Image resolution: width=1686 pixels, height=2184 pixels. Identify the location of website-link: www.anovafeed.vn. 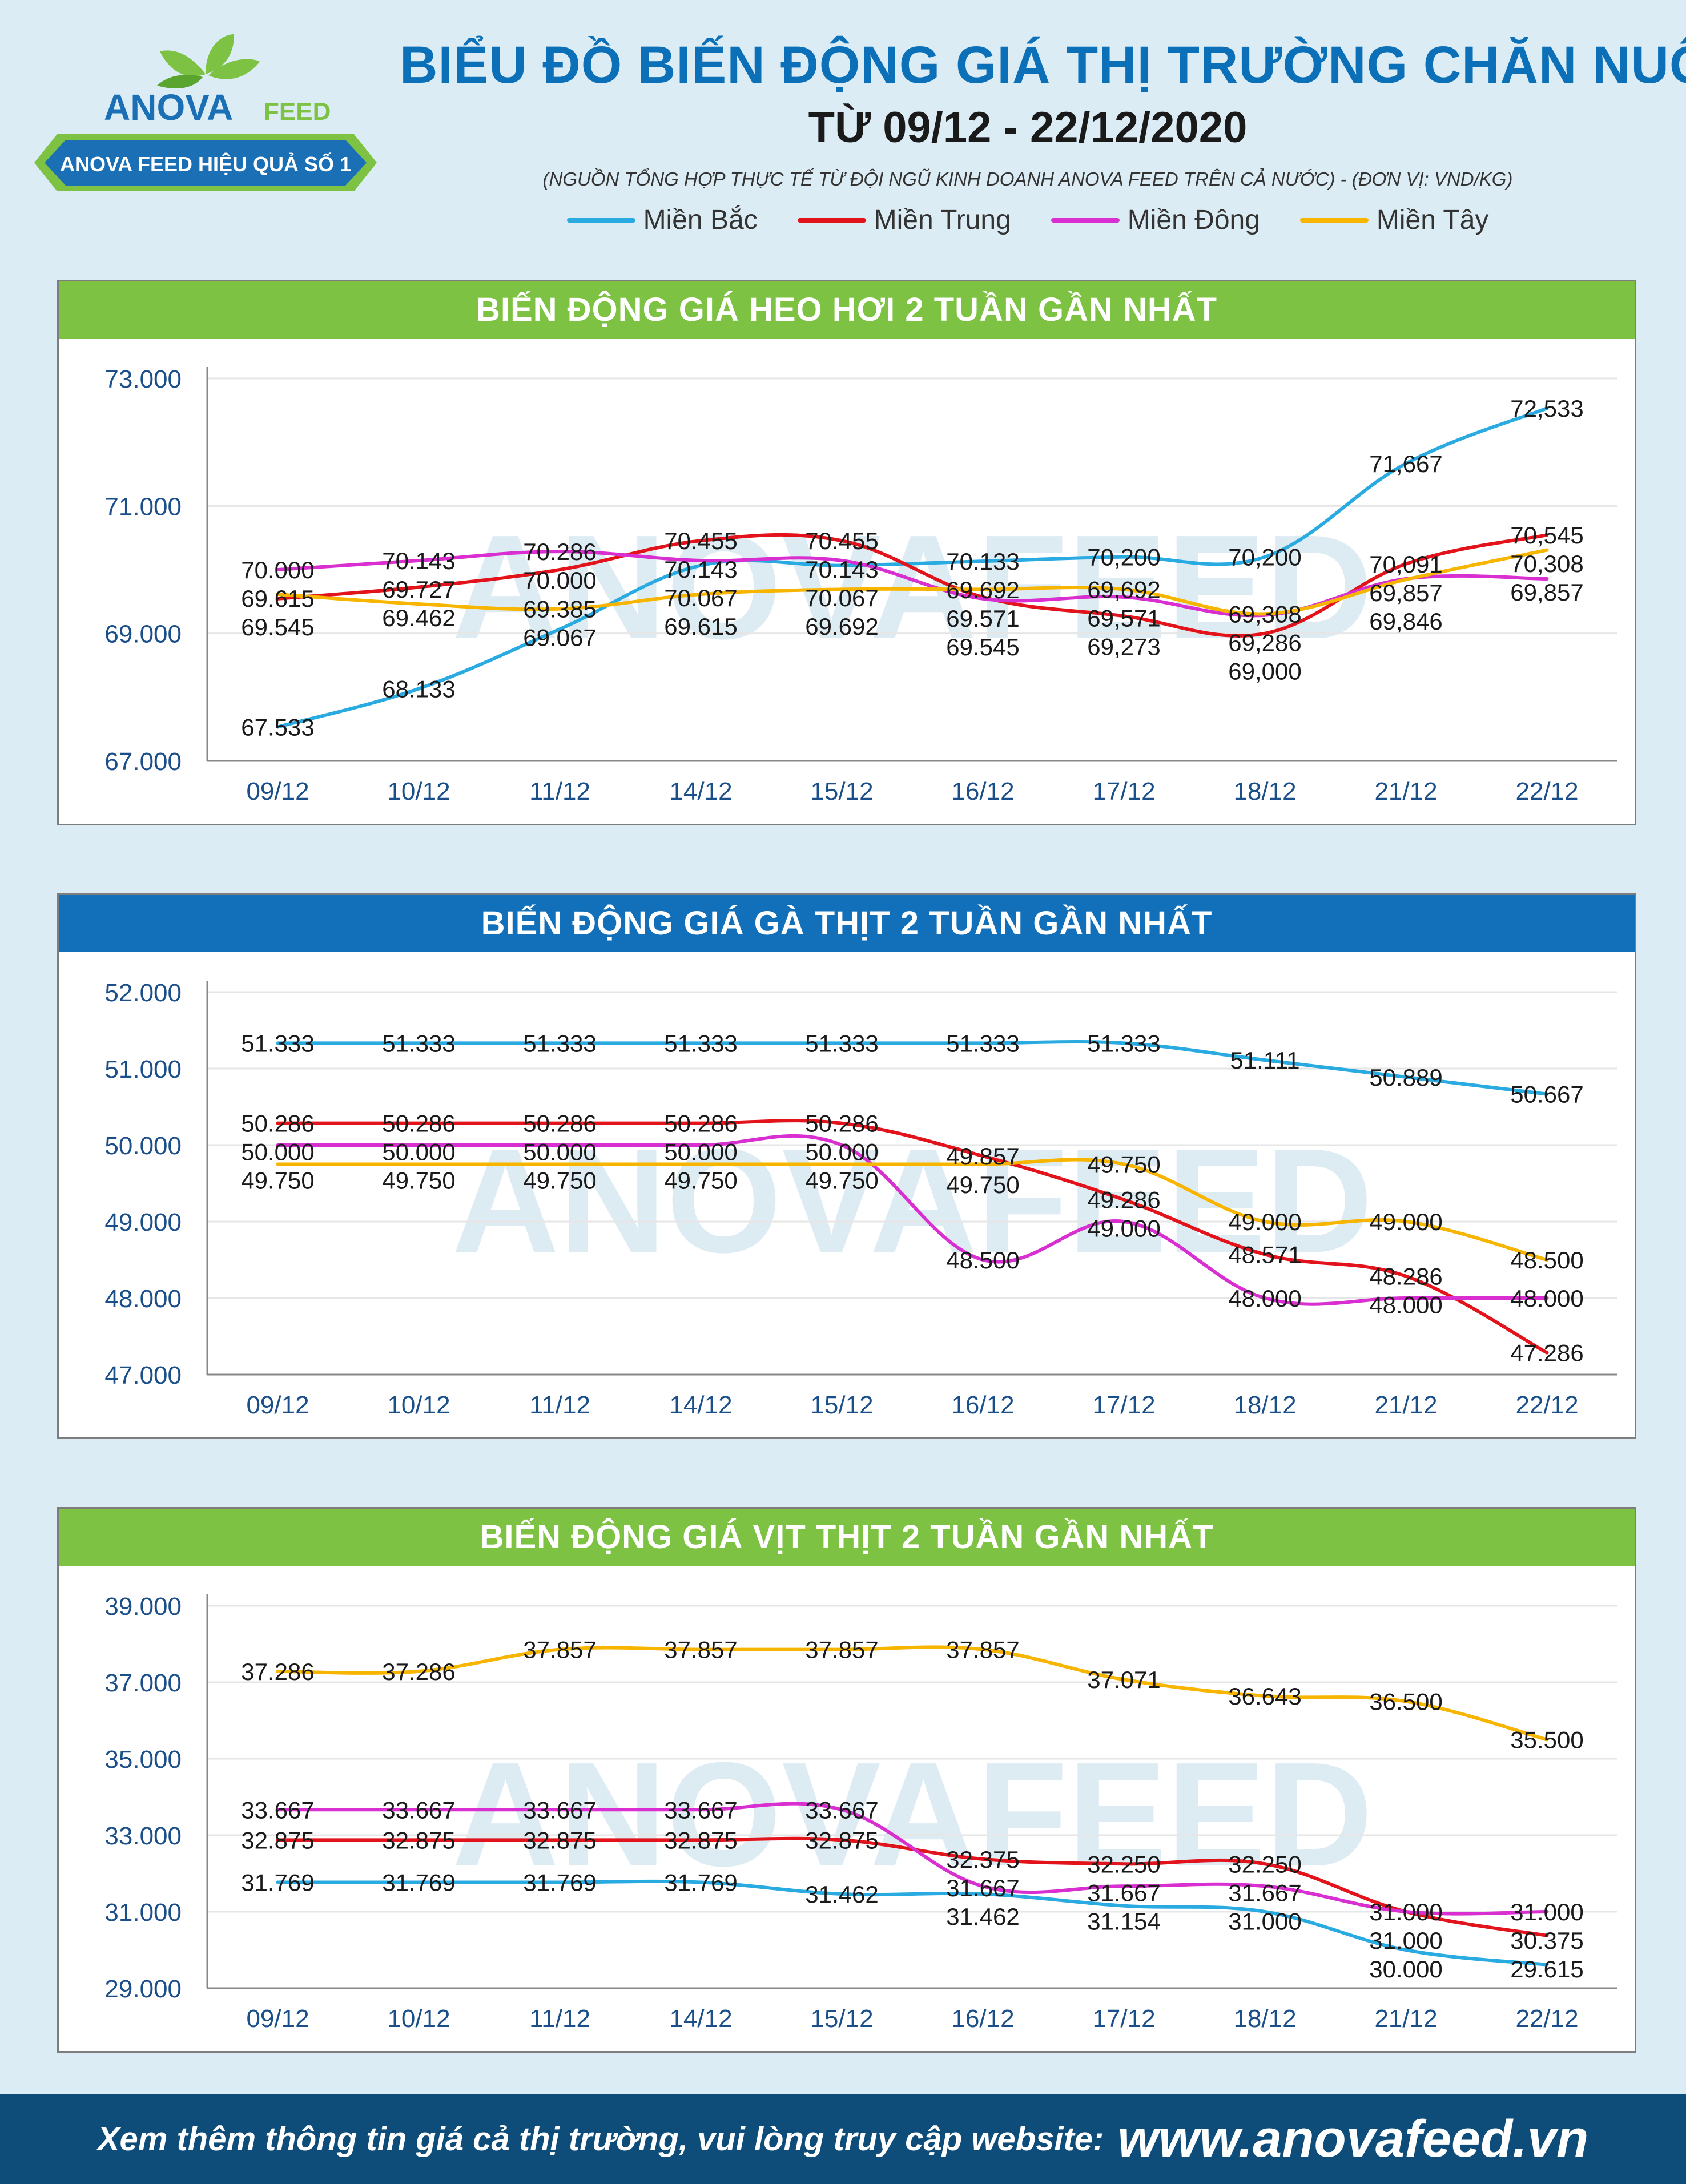
(1353, 2138).